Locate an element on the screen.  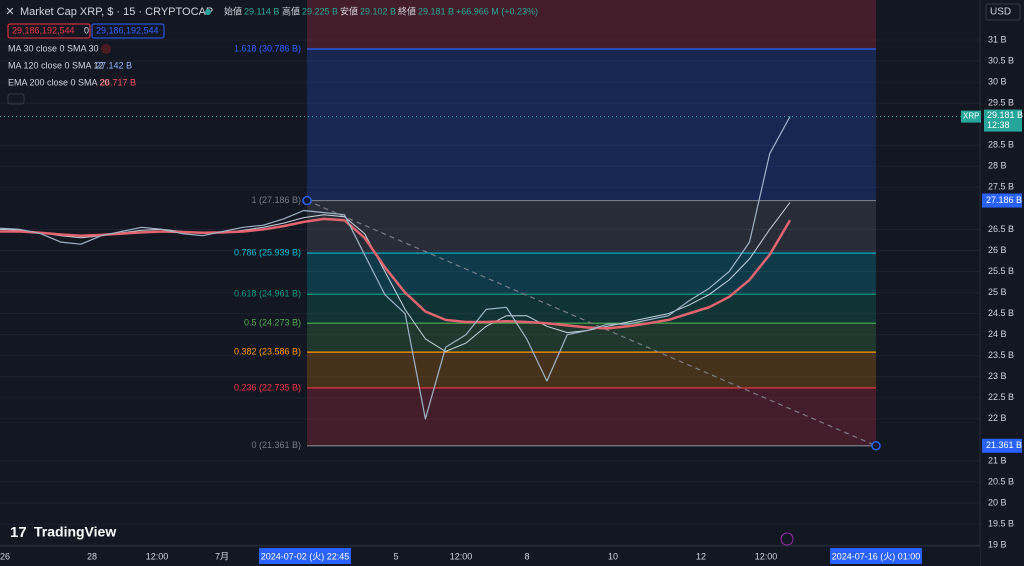
y-tick-label: 20 B is located at coordinates (997, 502).